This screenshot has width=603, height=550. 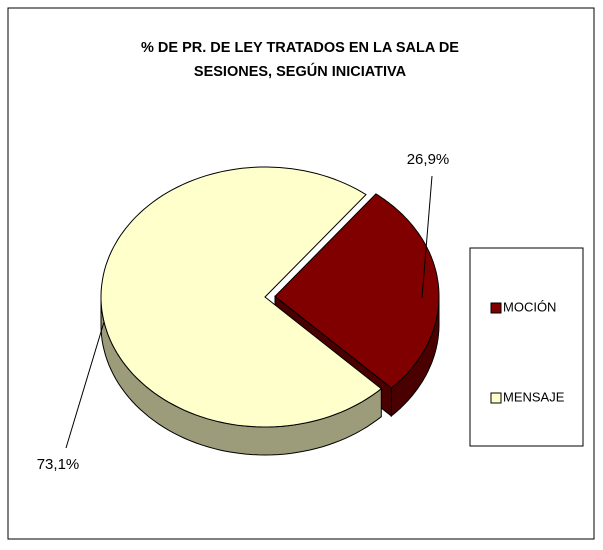 I want to click on legend-label: MOCIÓN, so click(x=529, y=306).